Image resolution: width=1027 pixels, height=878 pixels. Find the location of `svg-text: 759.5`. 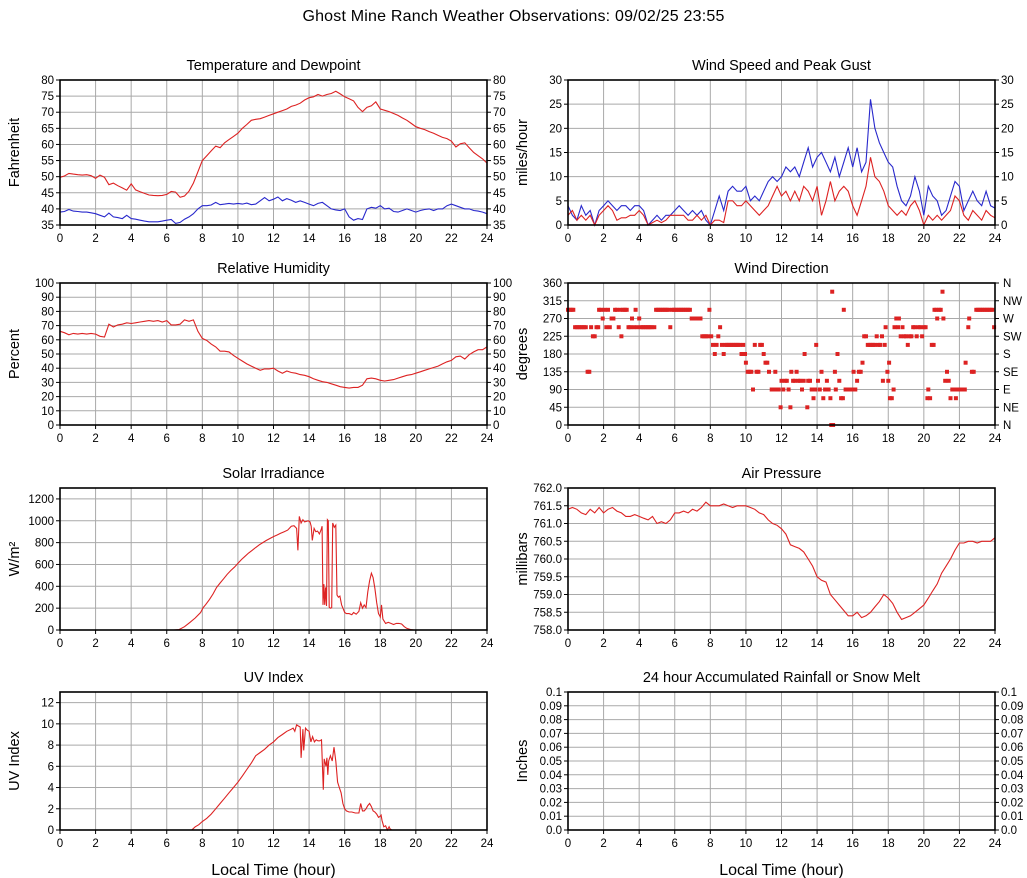

svg-text: 759.5 is located at coordinates (547, 578).